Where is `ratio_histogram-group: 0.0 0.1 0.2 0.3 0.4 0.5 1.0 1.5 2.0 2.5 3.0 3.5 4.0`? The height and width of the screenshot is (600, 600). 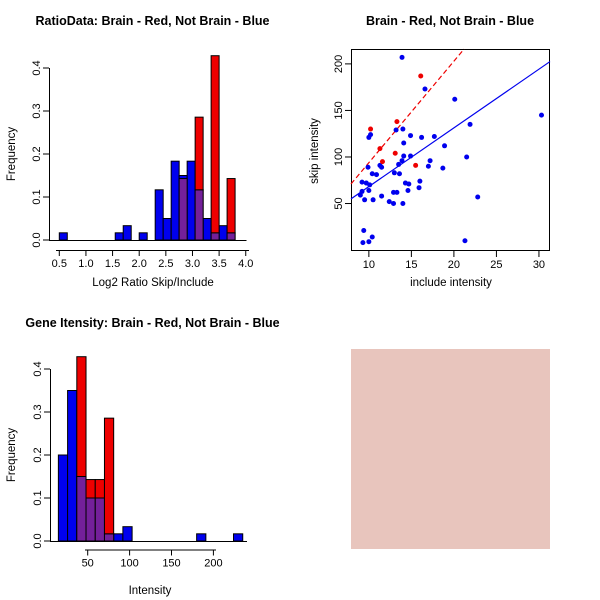
ratio_histogram-group: 0.0 0.1 0.2 0.3 0.4 0.5 1.0 1.5 2.0 2.5 3.0 3.5 4.0 is located at coordinates (142, 162).